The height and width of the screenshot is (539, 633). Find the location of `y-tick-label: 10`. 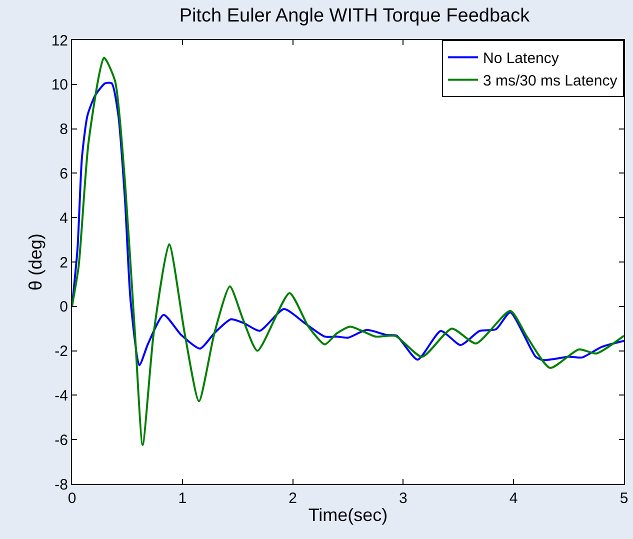

y-tick-label: 10 is located at coordinates (59, 85).